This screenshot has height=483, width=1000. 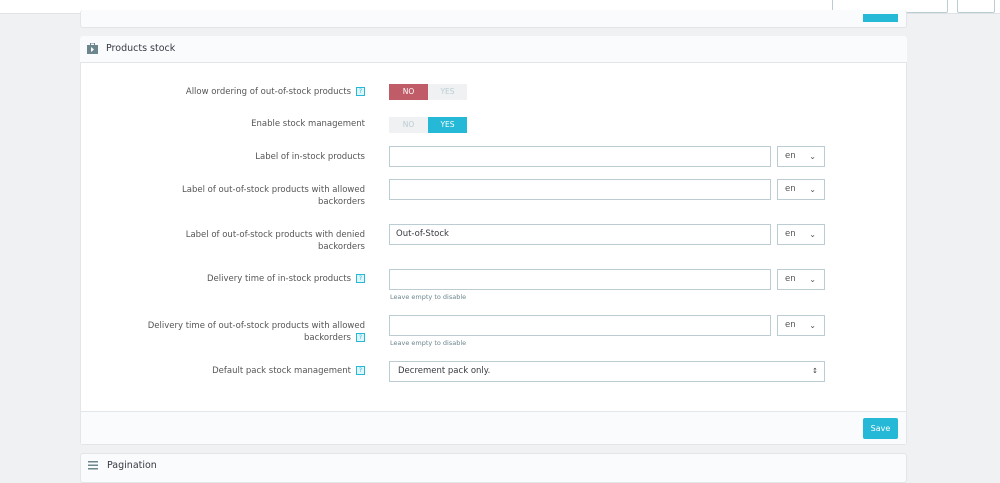 I want to click on pagination-title: Pagination, so click(x=132, y=465).